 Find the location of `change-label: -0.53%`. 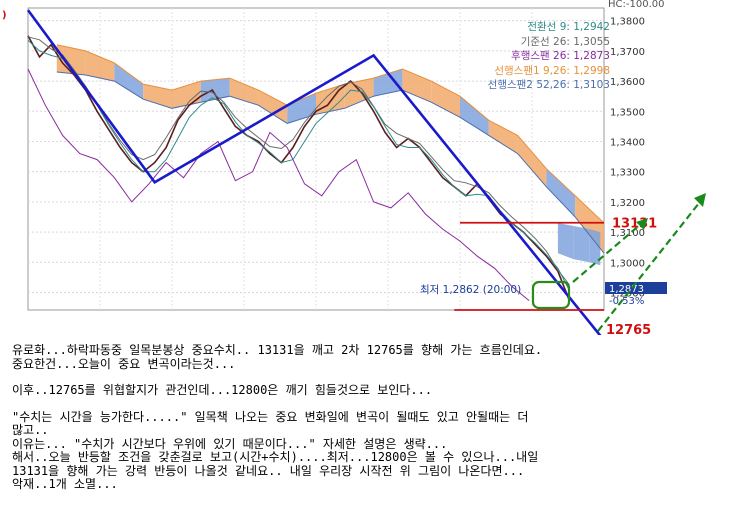

change-label: -0.53% is located at coordinates (626, 301).